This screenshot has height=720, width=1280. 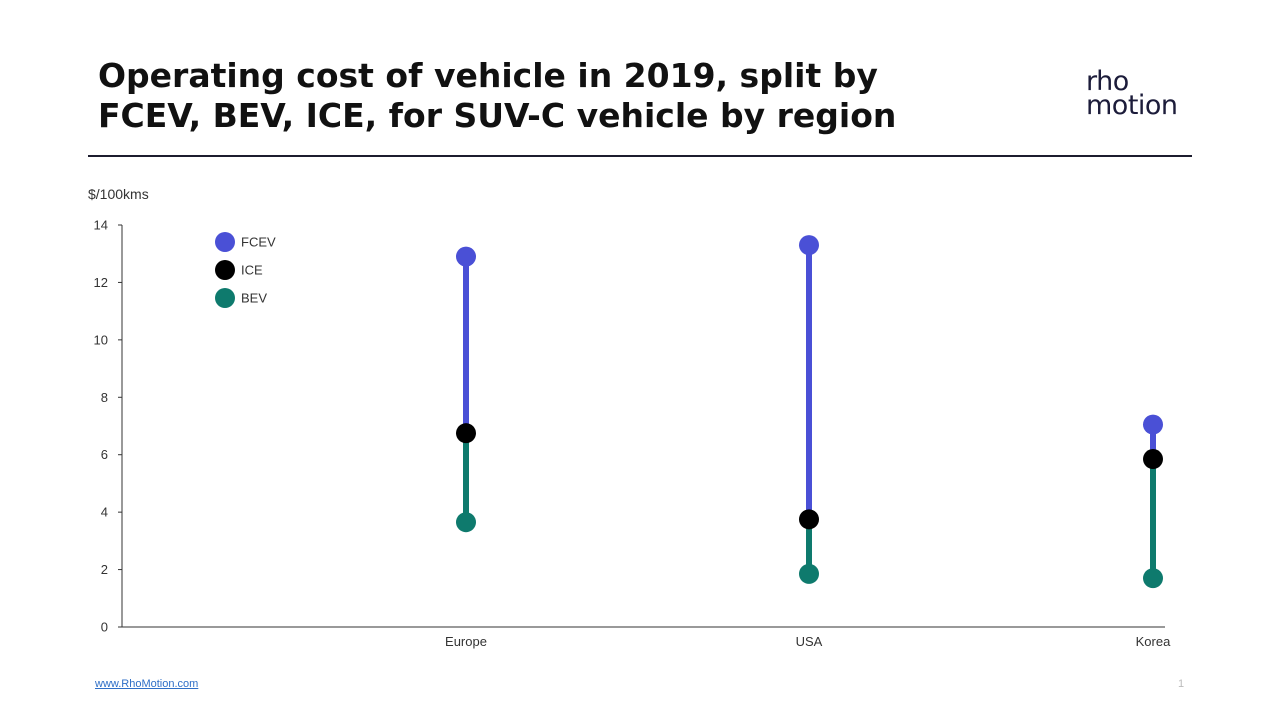 What do you see at coordinates (101, 282) in the screenshot?
I see `y-tick-label: 12` at bounding box center [101, 282].